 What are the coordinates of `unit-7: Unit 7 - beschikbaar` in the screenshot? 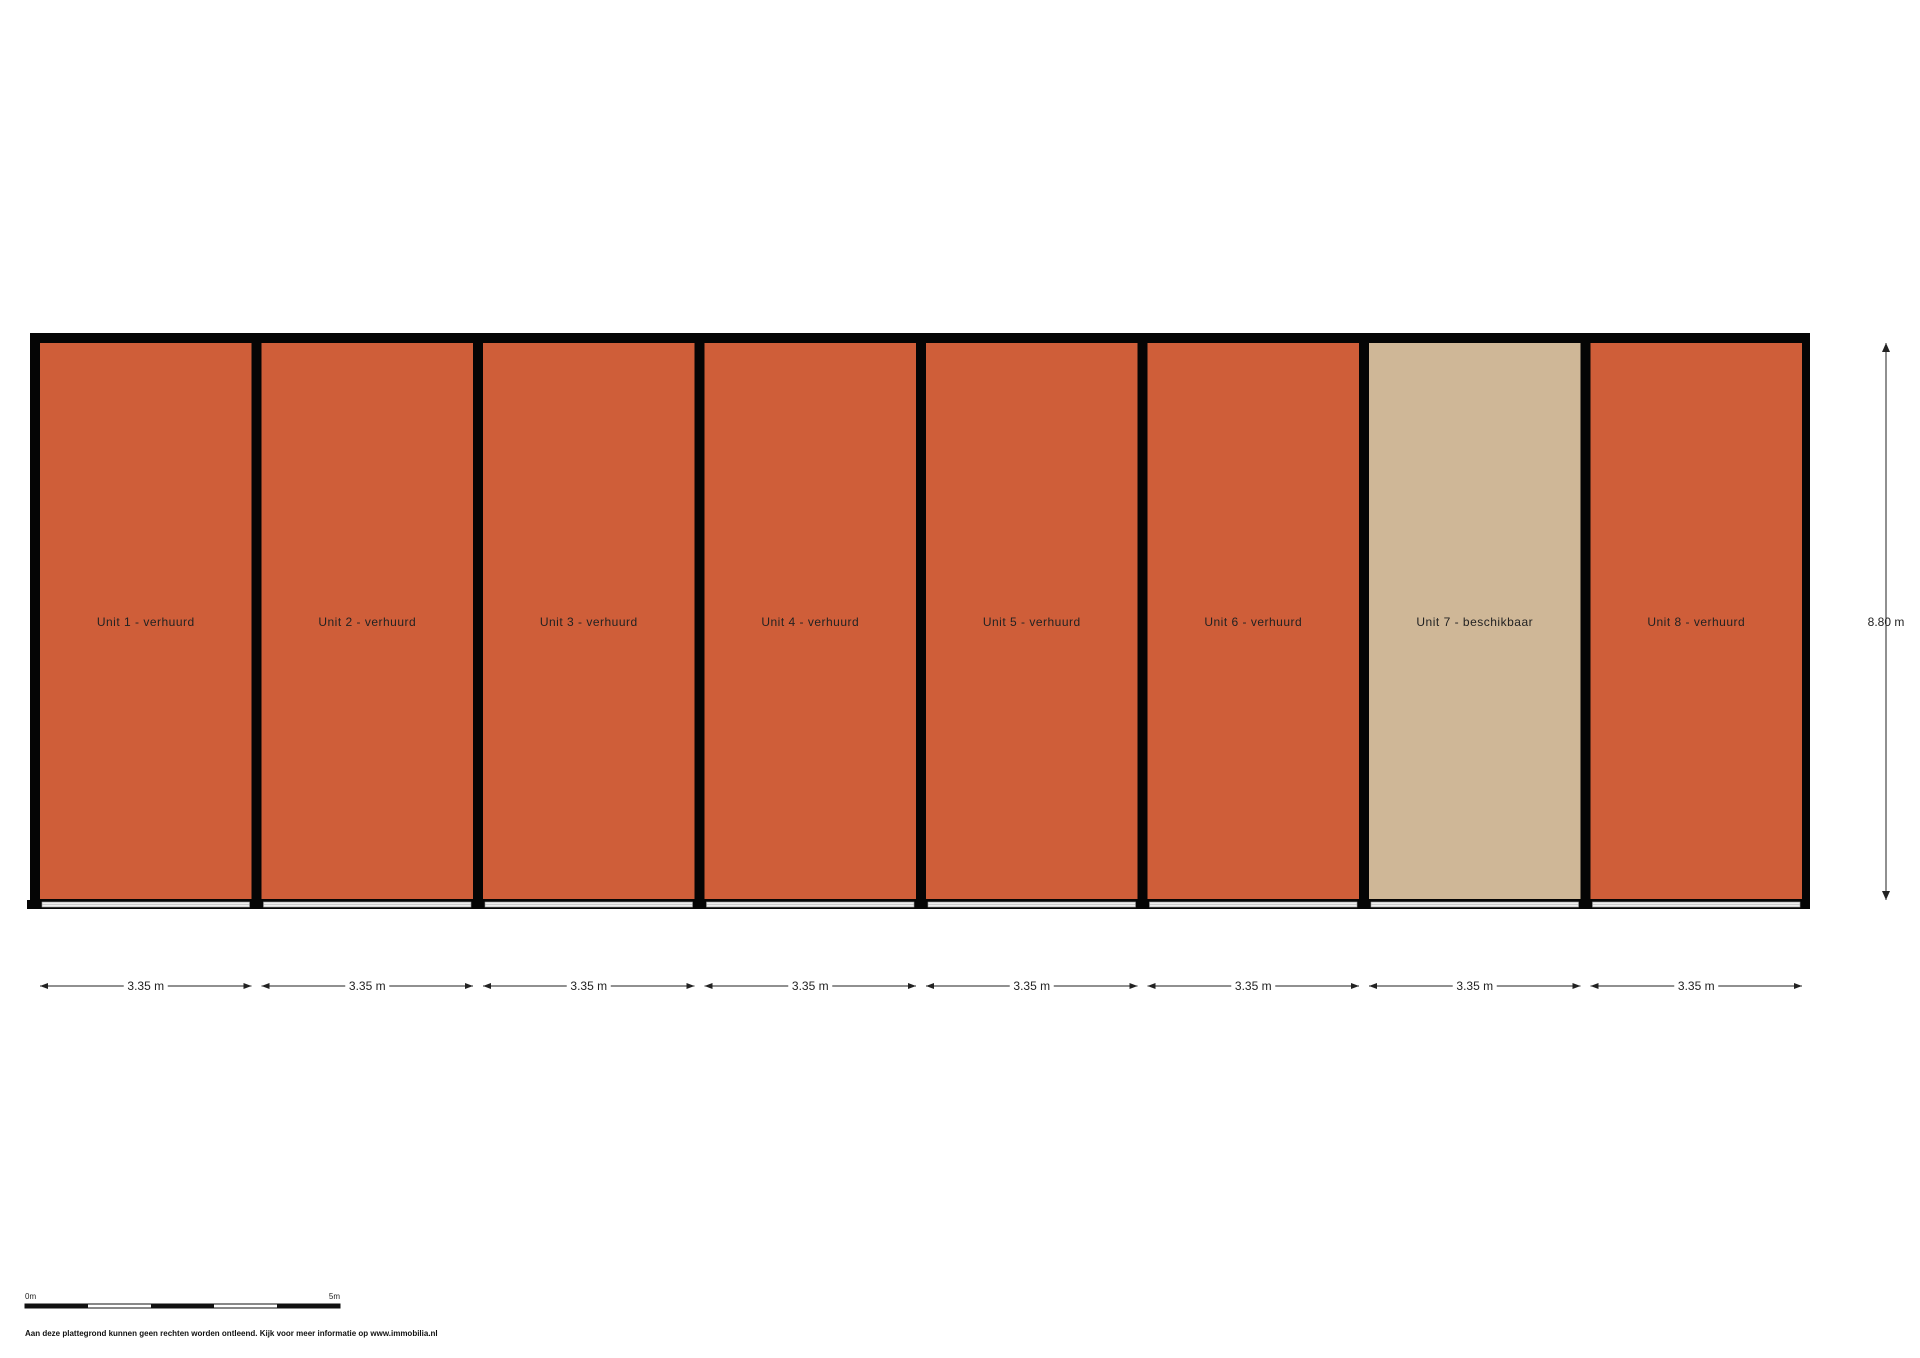 It's located at (1475, 625).